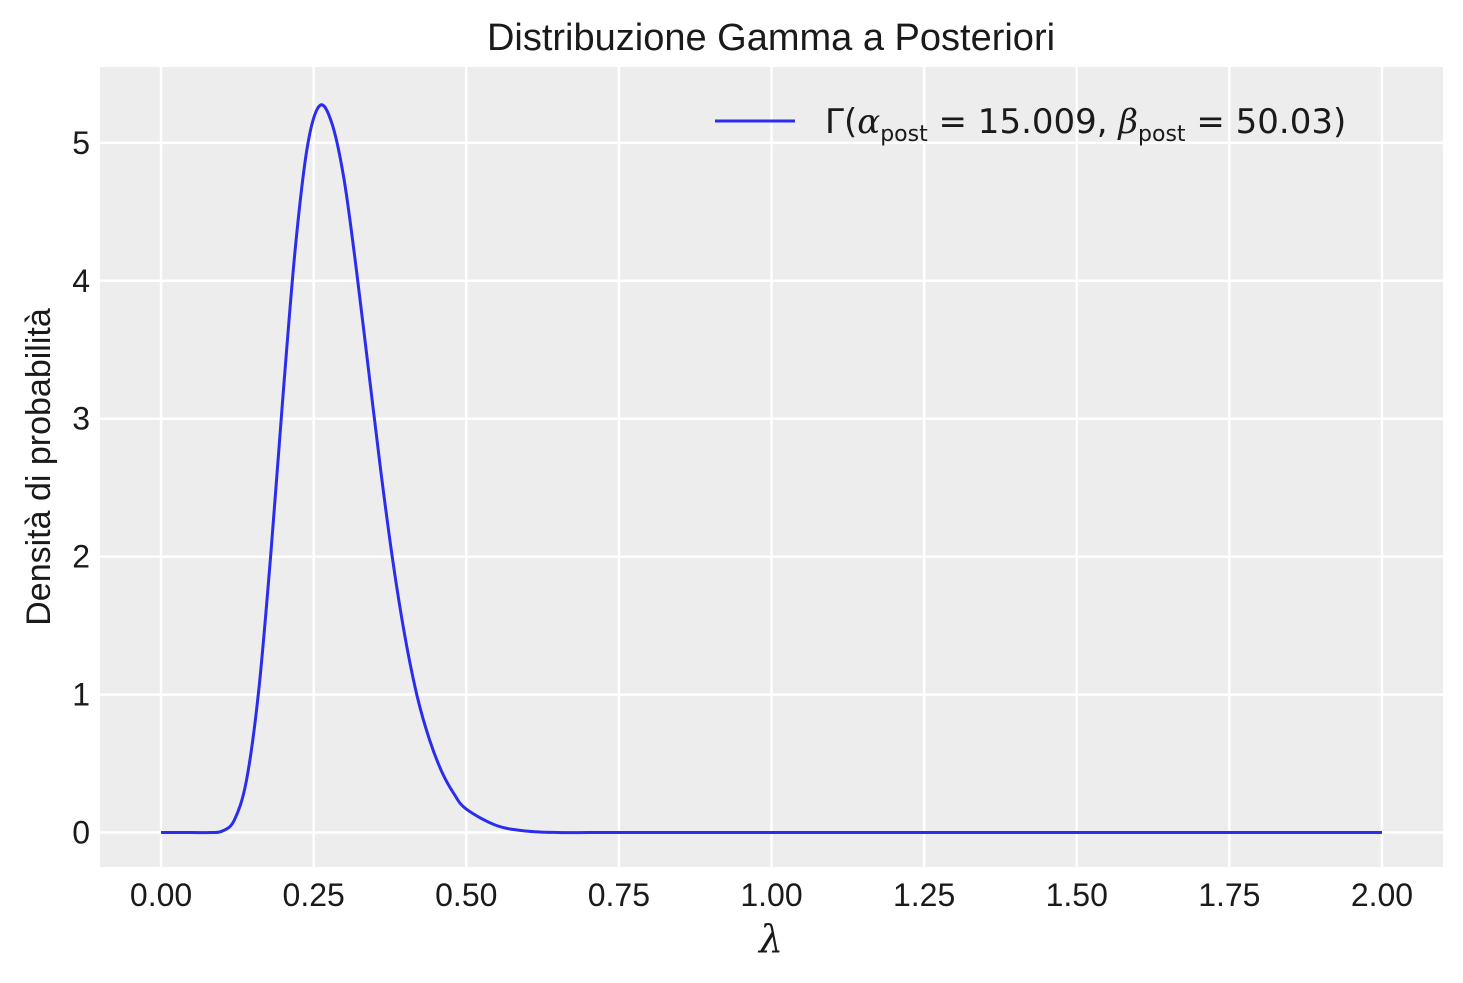 The image size is (1463, 983). I want to click on x-tick-label: 1.00, so click(771, 895).